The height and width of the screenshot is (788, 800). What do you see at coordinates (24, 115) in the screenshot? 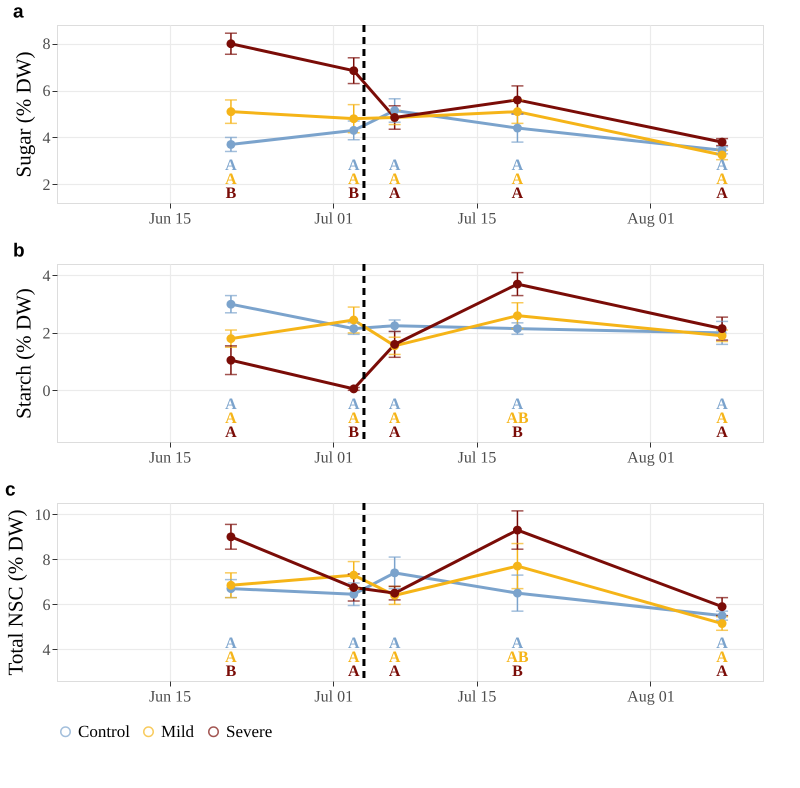
I see `y-axis-title: Sugar (% DW)` at bounding box center [24, 115].